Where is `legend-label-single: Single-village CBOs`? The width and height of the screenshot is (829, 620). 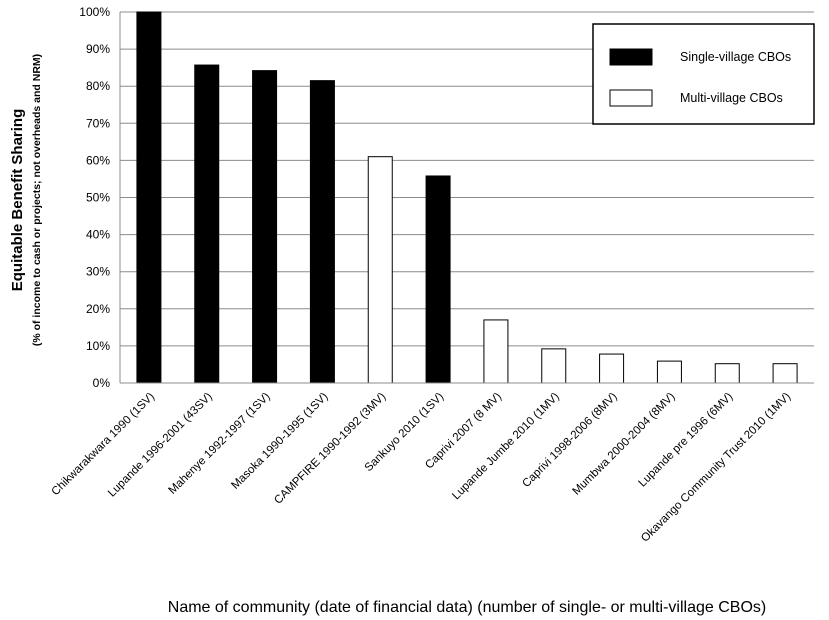
legend-label-single: Single-village CBOs is located at coordinates (735, 57).